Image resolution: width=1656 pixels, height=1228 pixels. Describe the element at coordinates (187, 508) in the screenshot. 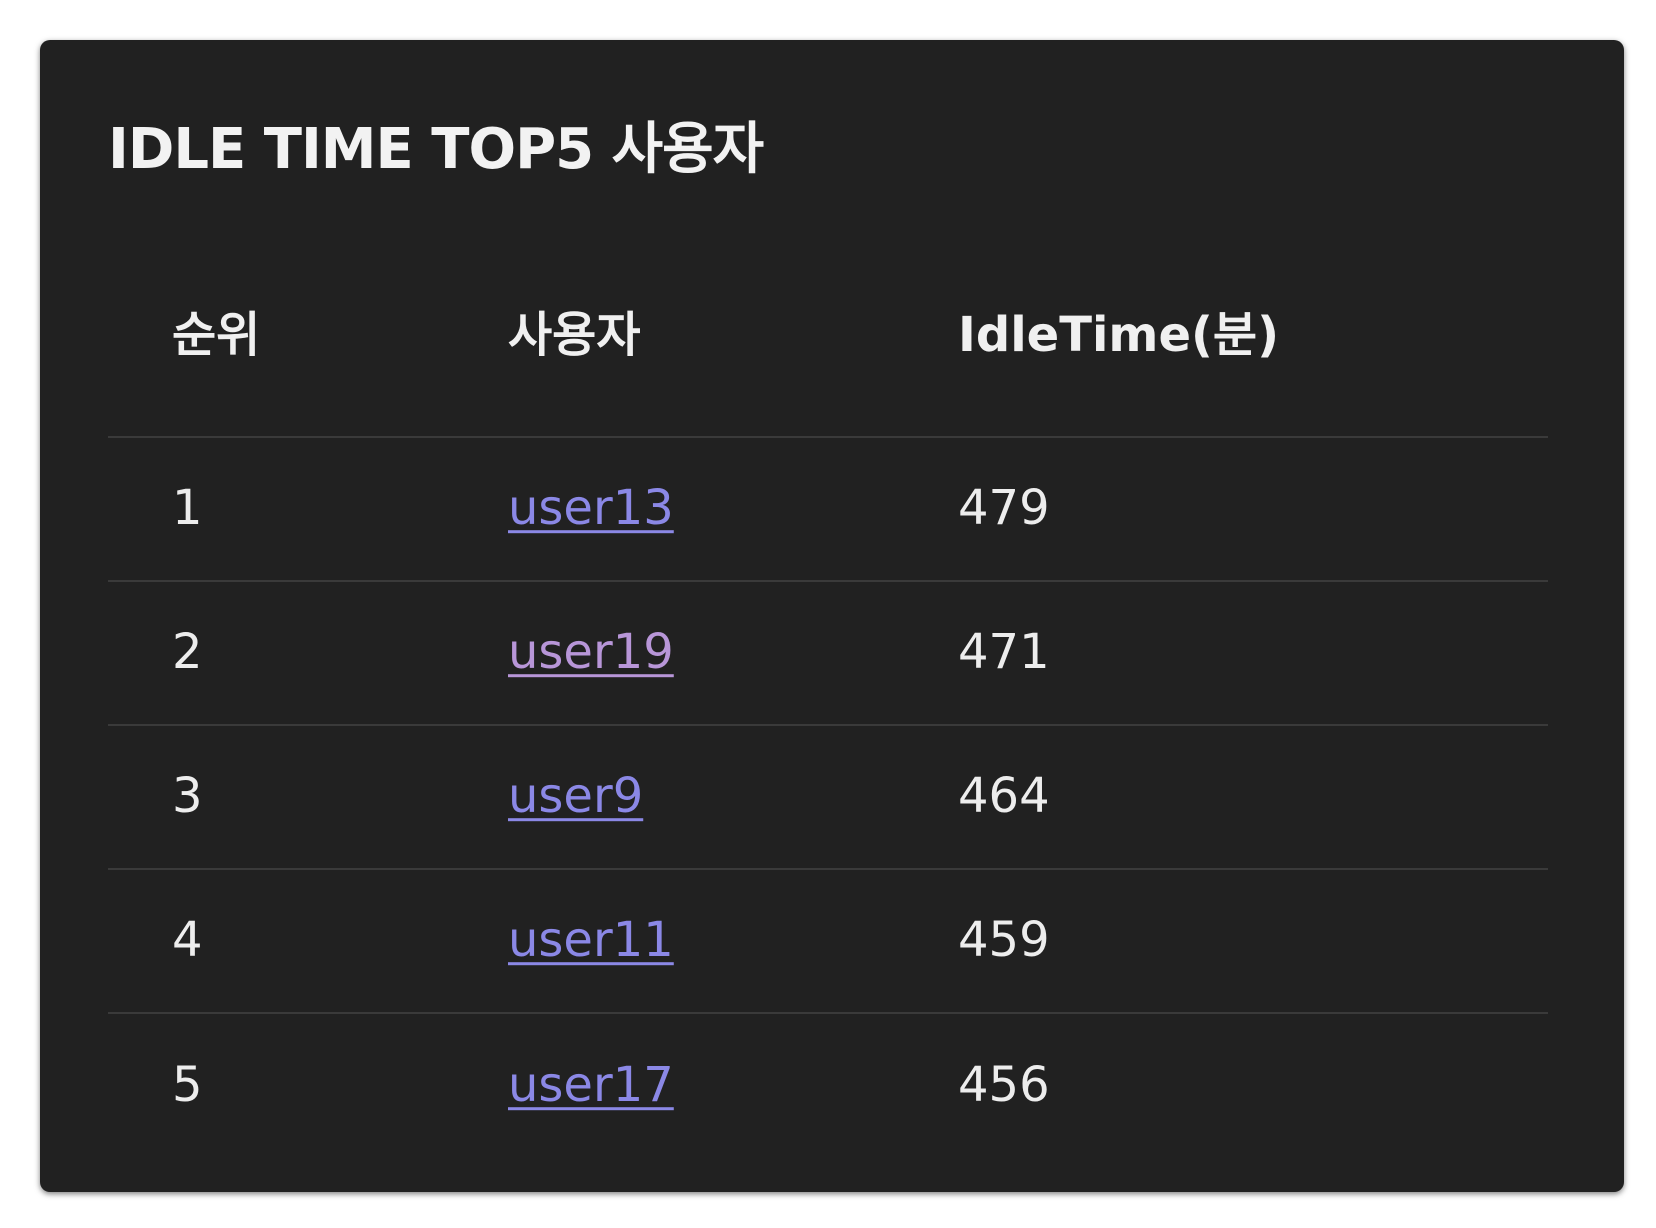

I see `rank-cell: 1` at that location.